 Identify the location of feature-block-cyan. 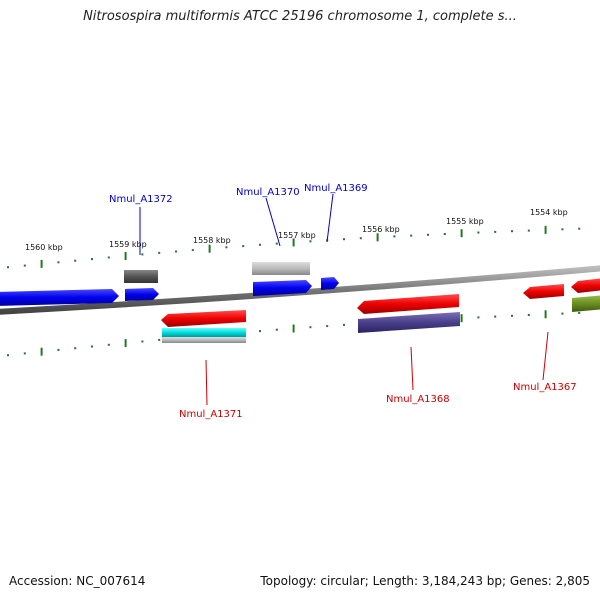
(204, 332).